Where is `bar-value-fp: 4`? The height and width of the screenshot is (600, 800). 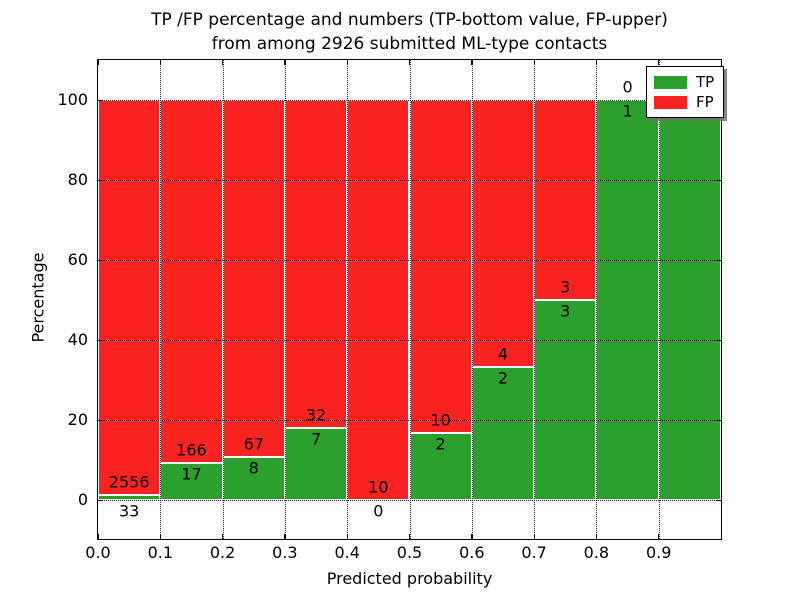 bar-value-fp: 4 is located at coordinates (503, 354).